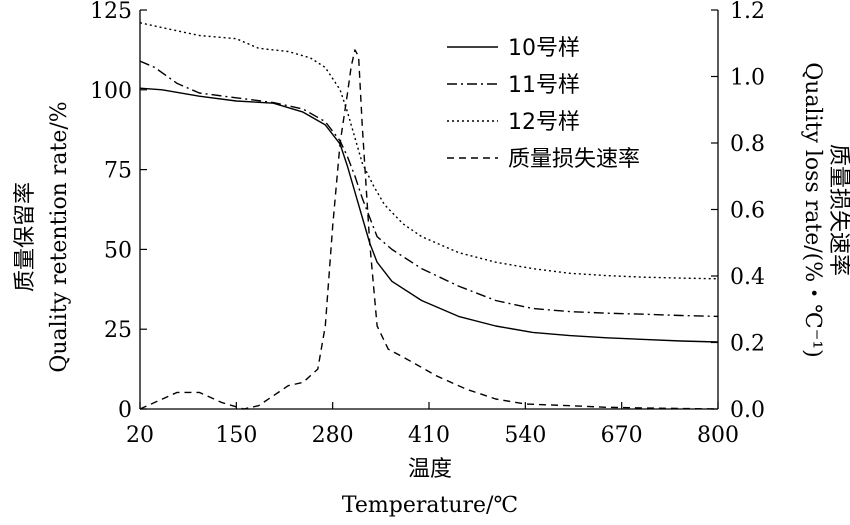 The height and width of the screenshot is (525, 850). I want to click on x-title-en: Temperature/℃, so click(430, 505).